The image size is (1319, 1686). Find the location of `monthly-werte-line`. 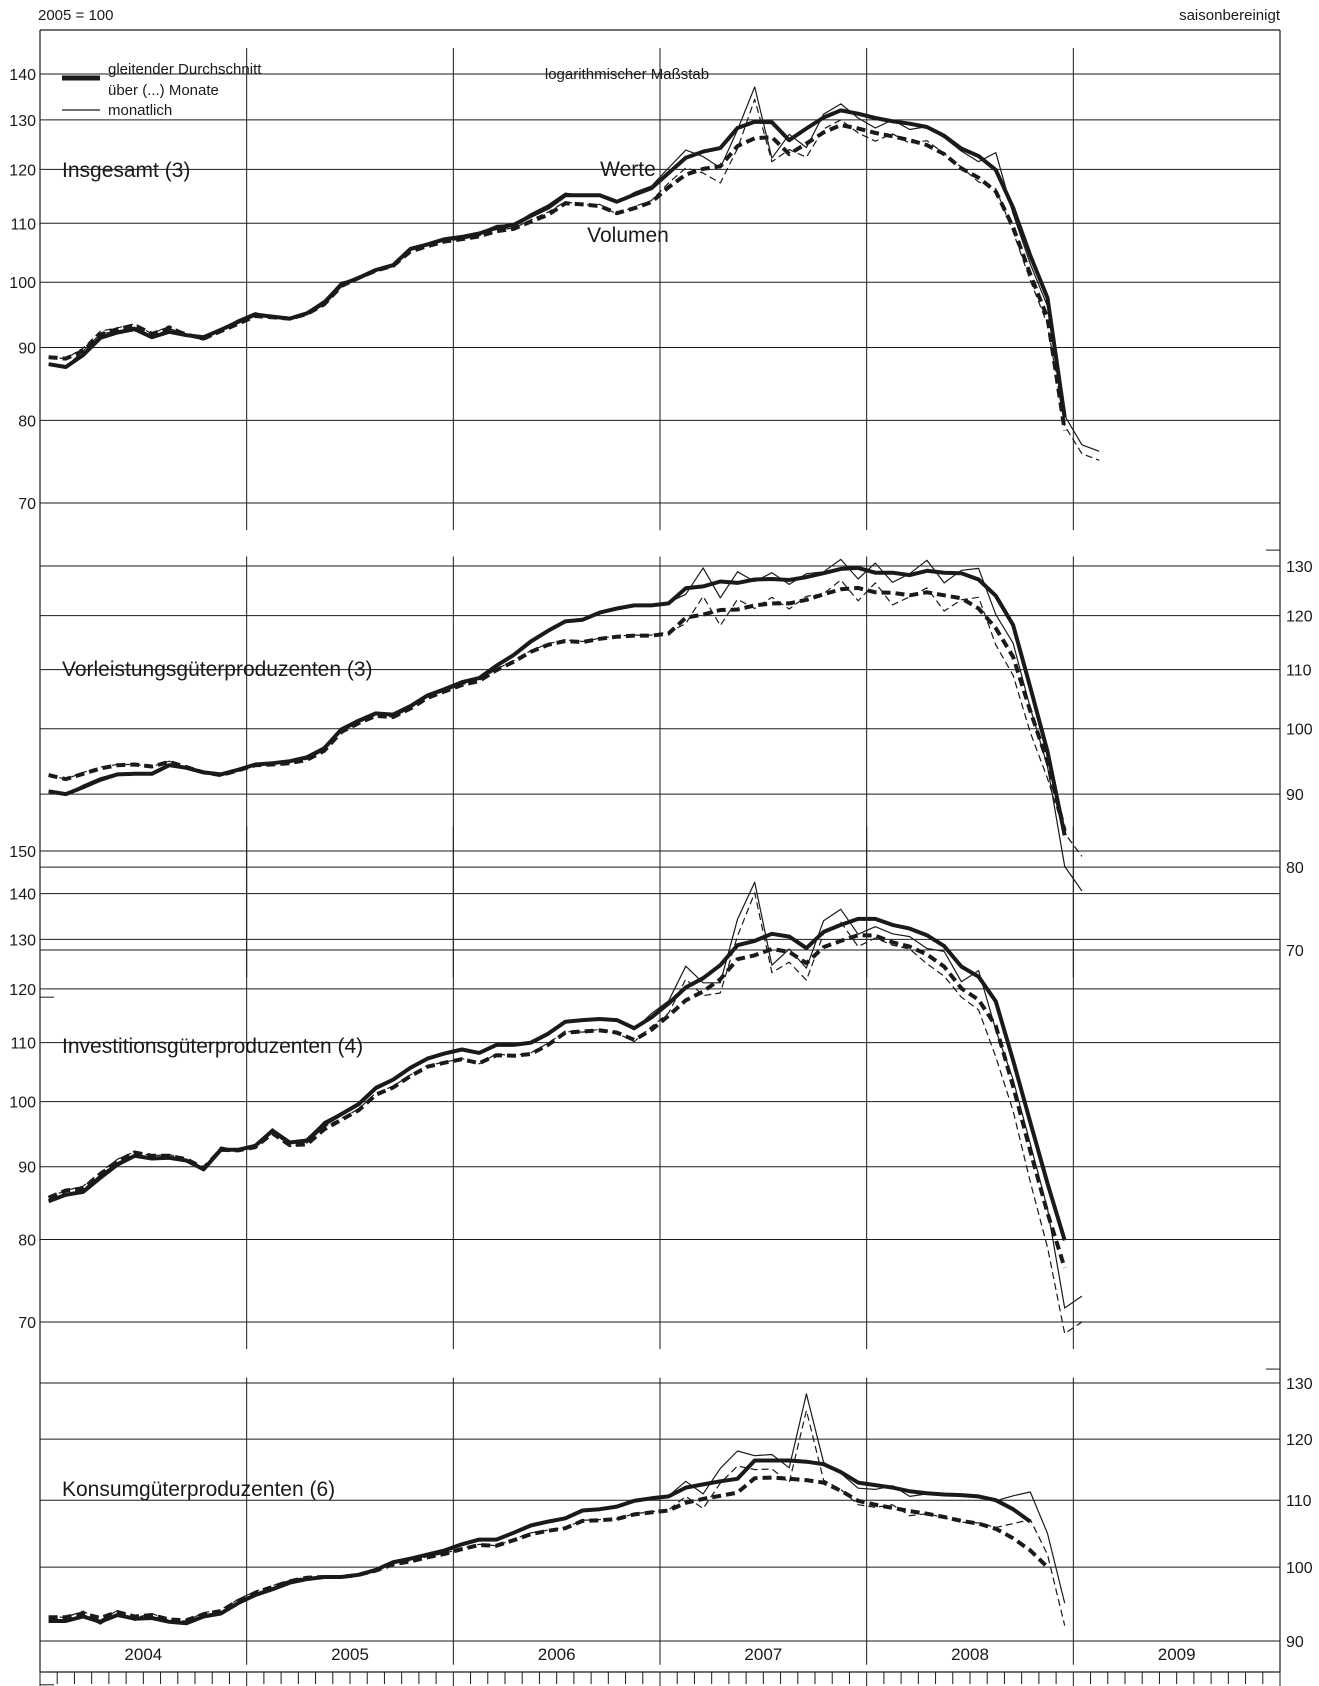

monthly-werte-line is located at coordinates (557, 1509).